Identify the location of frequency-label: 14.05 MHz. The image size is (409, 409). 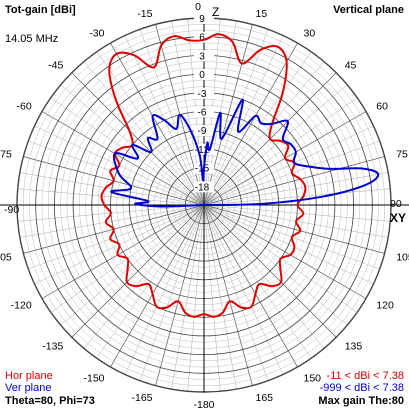
(32, 39).